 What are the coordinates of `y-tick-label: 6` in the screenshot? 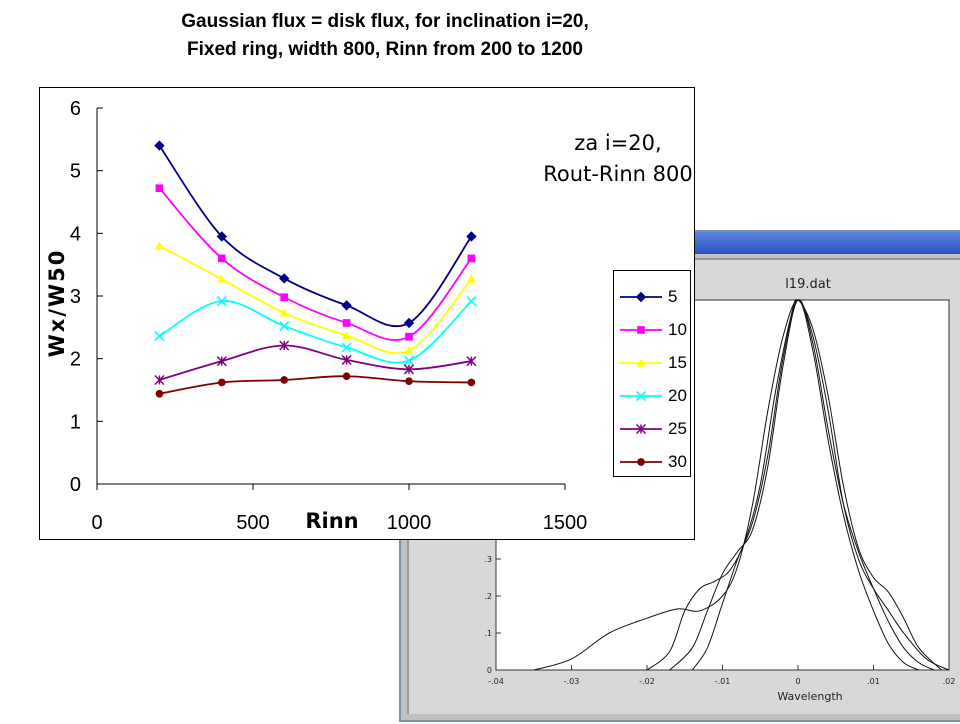 It's located at (75, 109).